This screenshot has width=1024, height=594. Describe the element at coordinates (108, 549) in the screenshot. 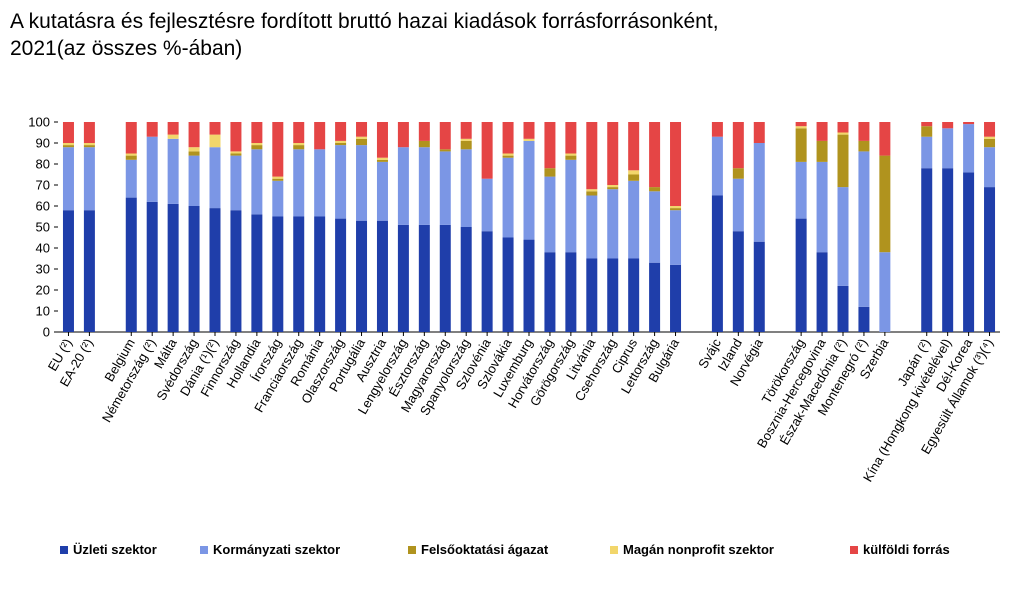

I see `legend-item: Üzleti szektor` at that location.